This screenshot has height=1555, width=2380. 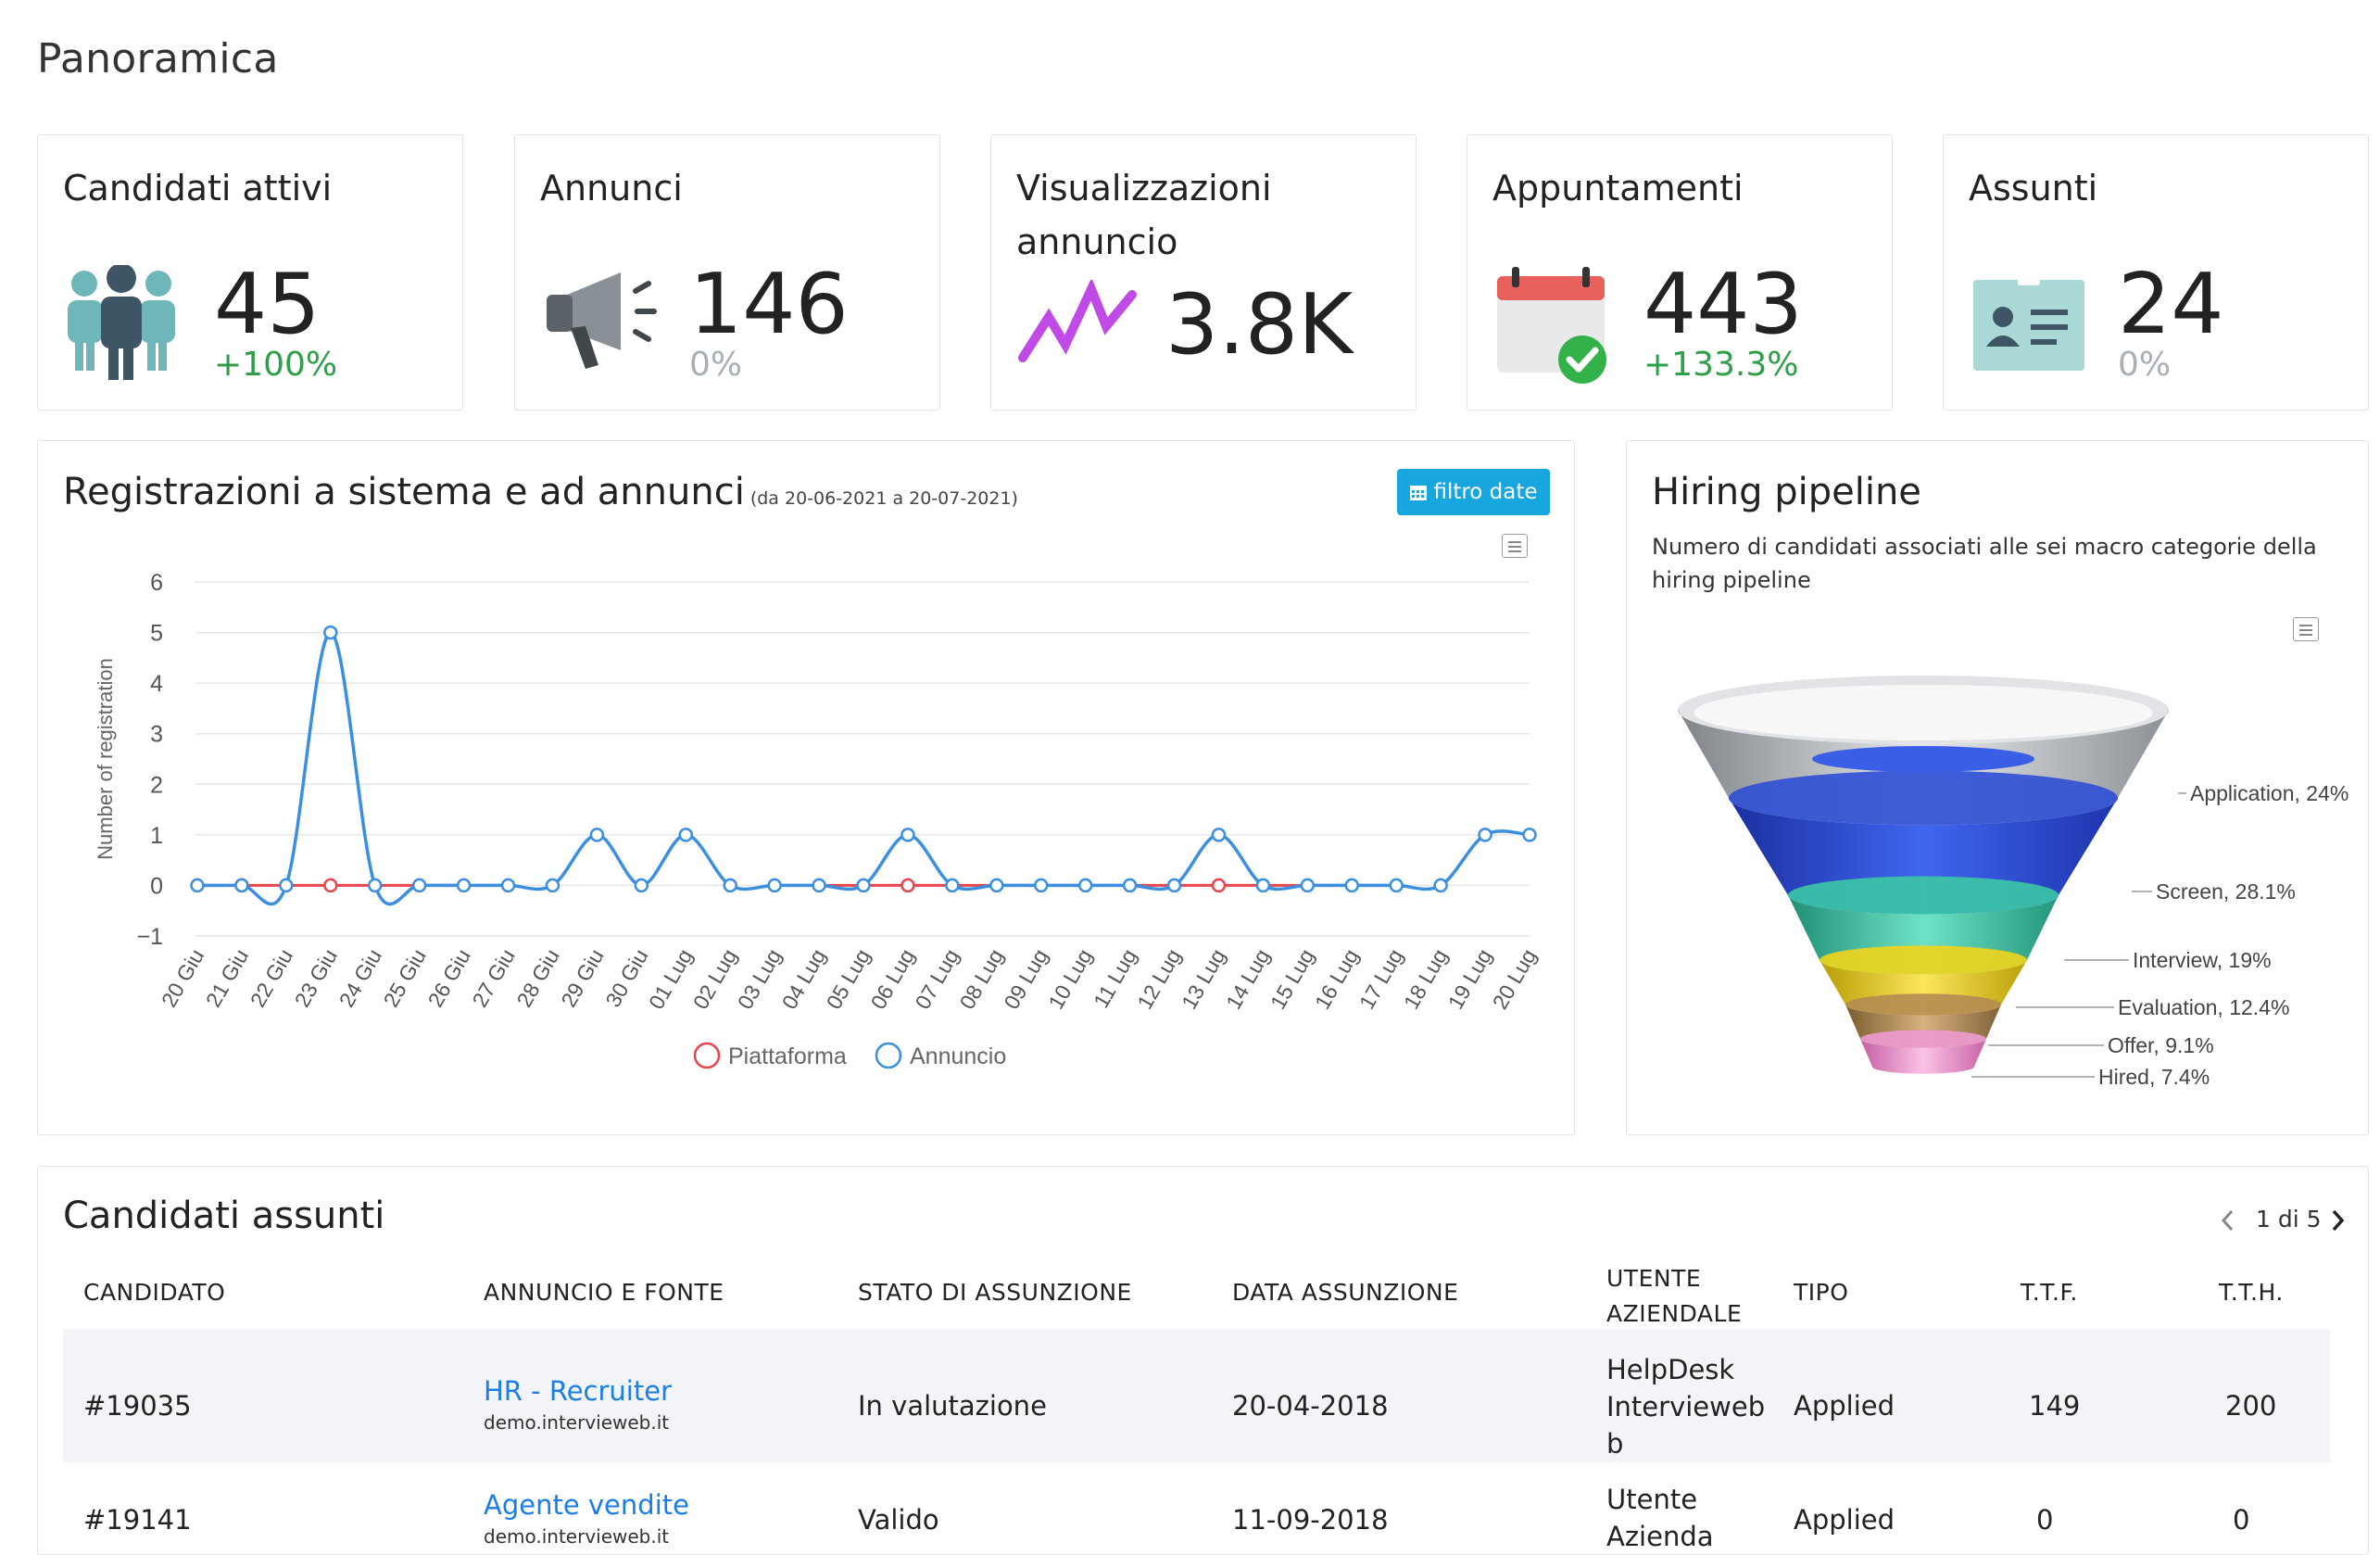 What do you see at coordinates (1923, 1039) in the screenshot?
I see `funnel-segment-top` at bounding box center [1923, 1039].